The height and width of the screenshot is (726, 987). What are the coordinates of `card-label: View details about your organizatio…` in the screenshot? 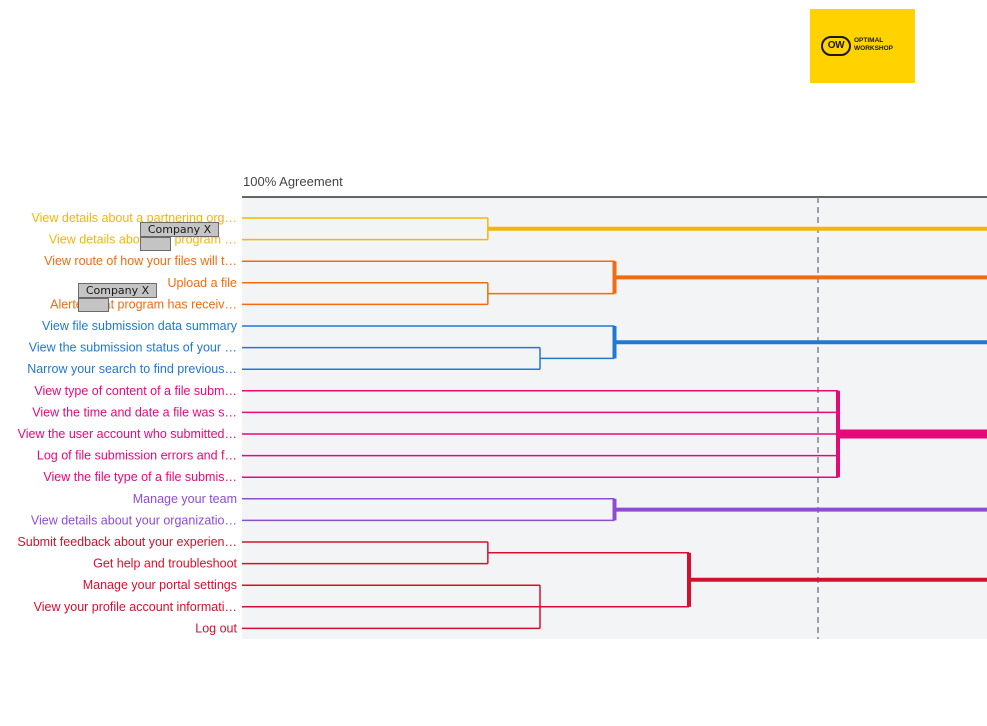 It's located at (134, 520).